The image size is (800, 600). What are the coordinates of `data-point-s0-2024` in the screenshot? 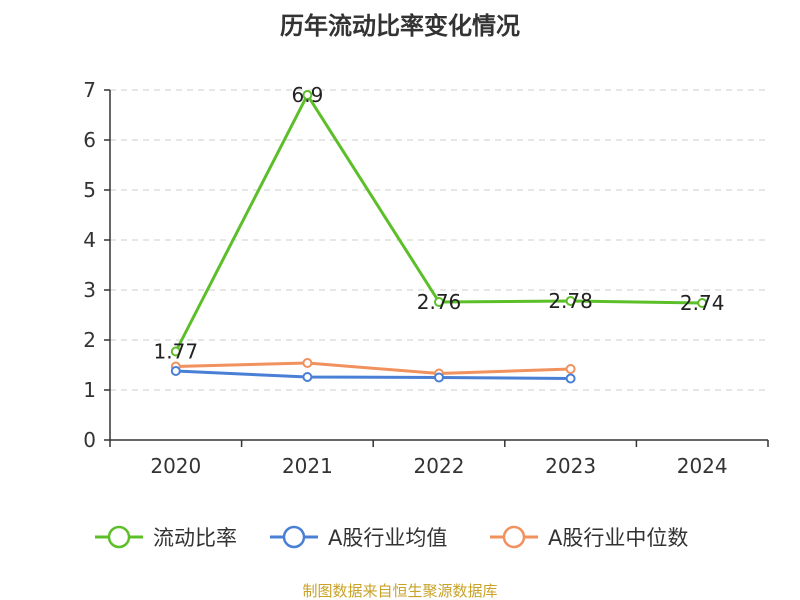 It's located at (702, 303).